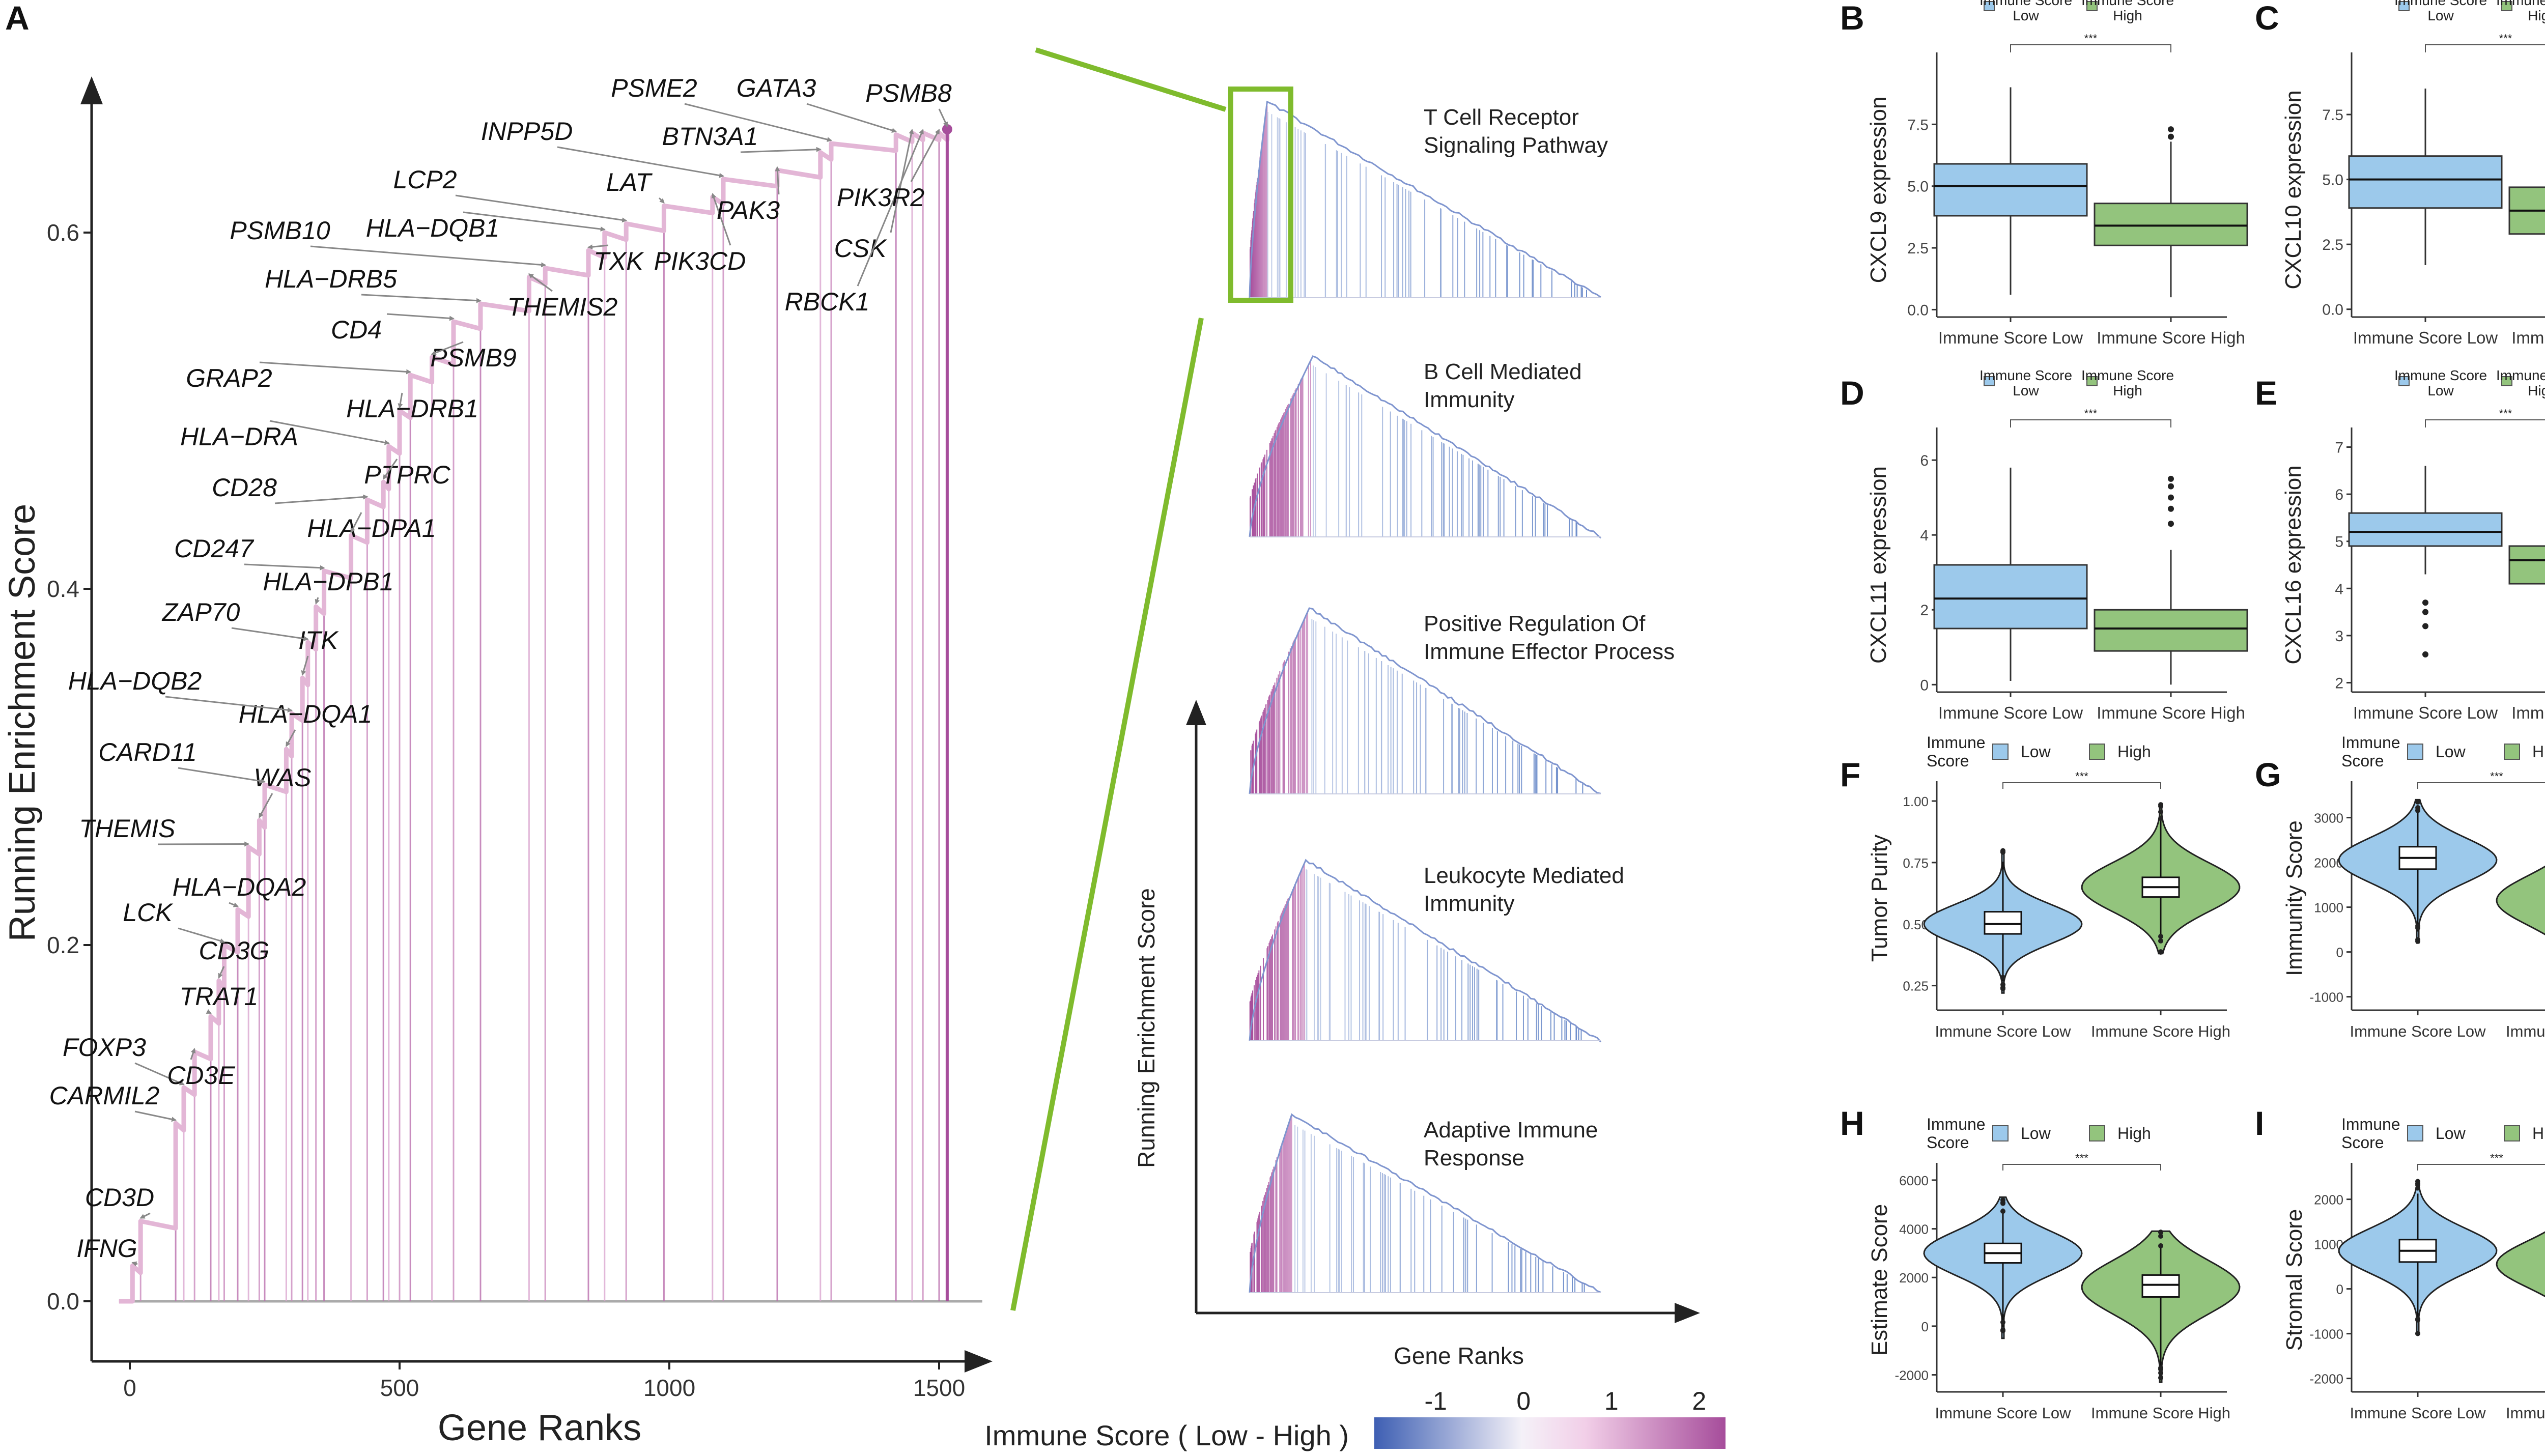  I want to click on violin-high, so click(2520, 1264).